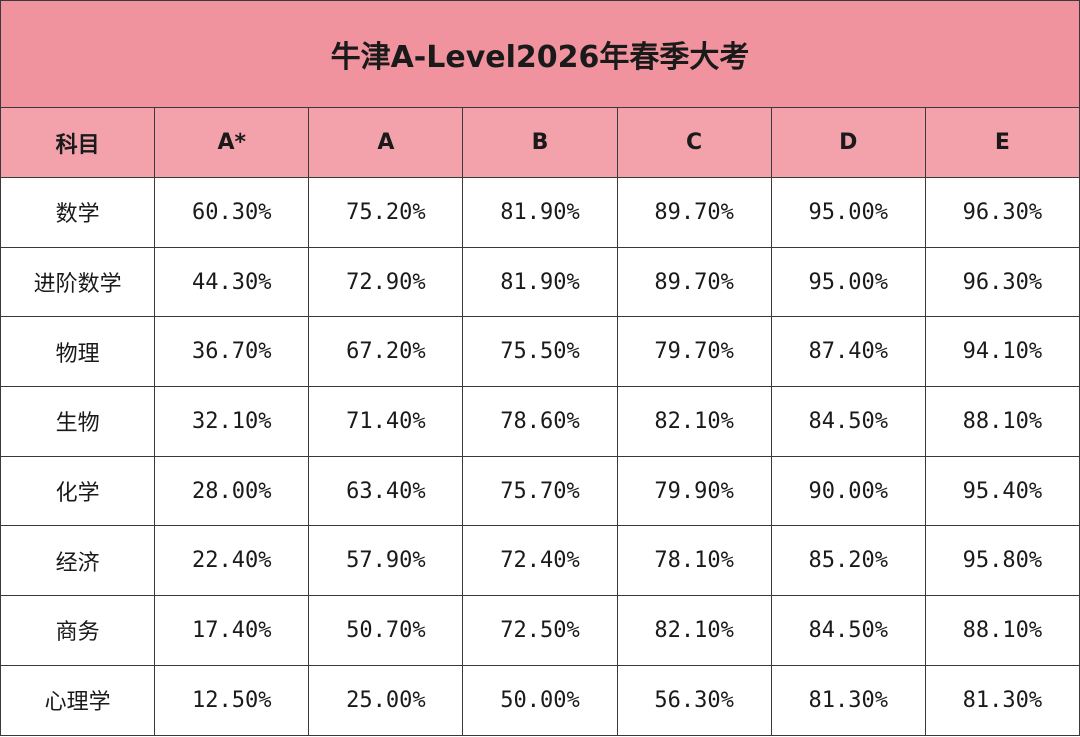  I want to click on subject-cell: 生物, so click(78, 421).